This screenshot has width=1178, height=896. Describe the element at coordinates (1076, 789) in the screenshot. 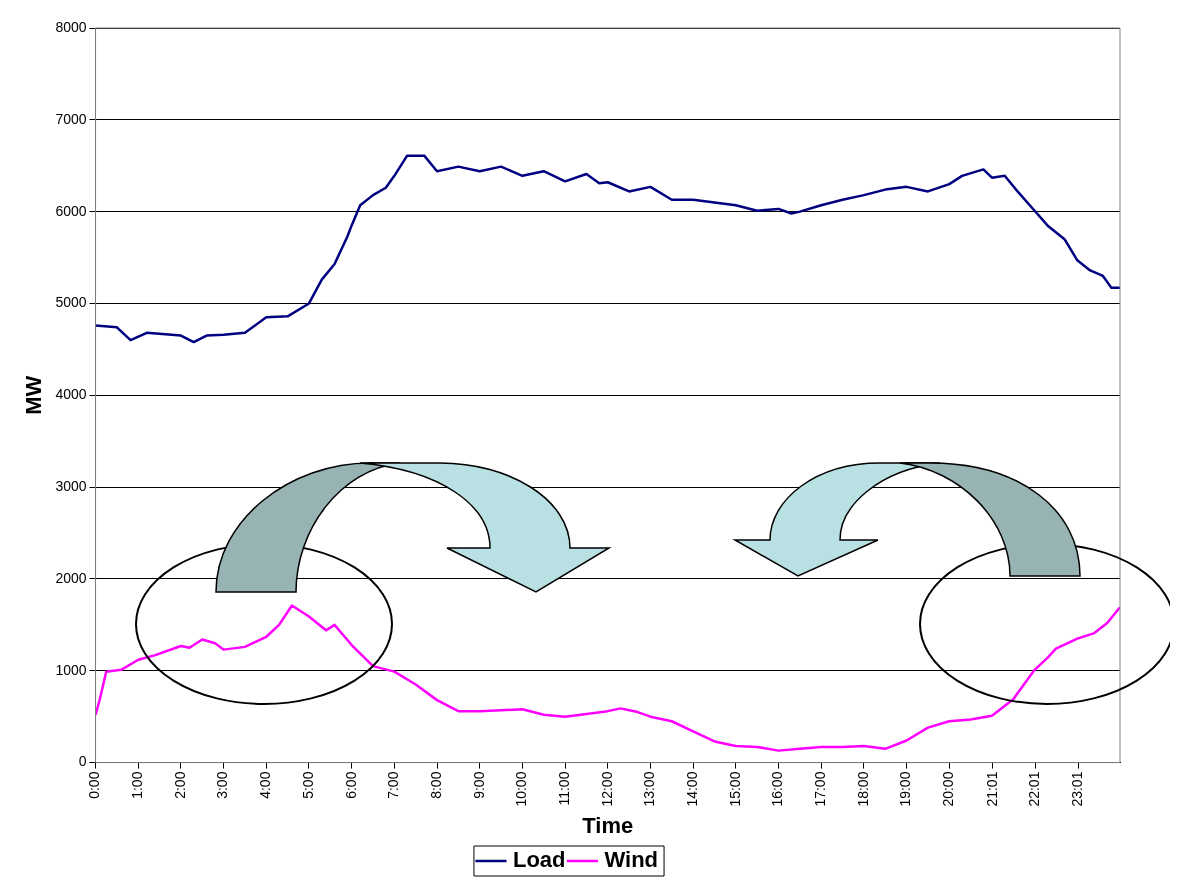

I see `x-tick-label: 23:01` at that location.